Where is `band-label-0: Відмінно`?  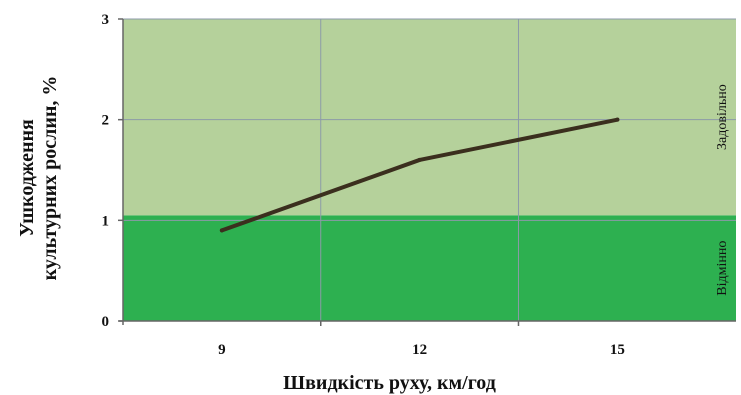 band-label-0: Відмінно is located at coordinates (722, 268).